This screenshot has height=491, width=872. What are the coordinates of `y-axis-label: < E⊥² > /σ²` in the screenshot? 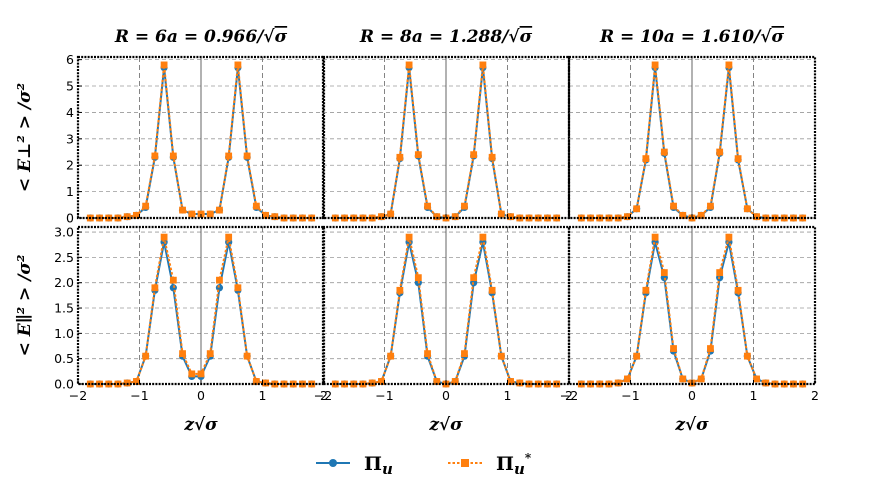 It's located at (25, 137).